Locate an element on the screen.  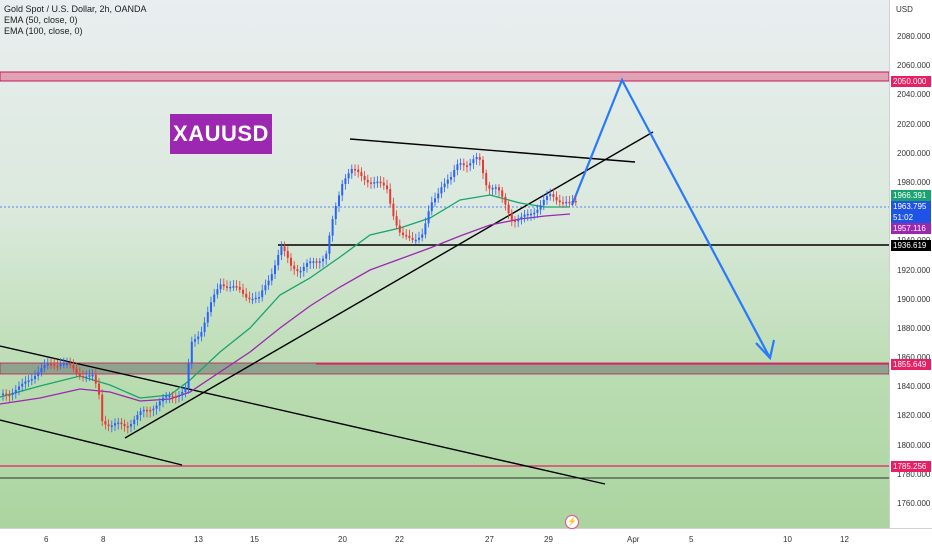
resistance-zone is located at coordinates (444, 76).